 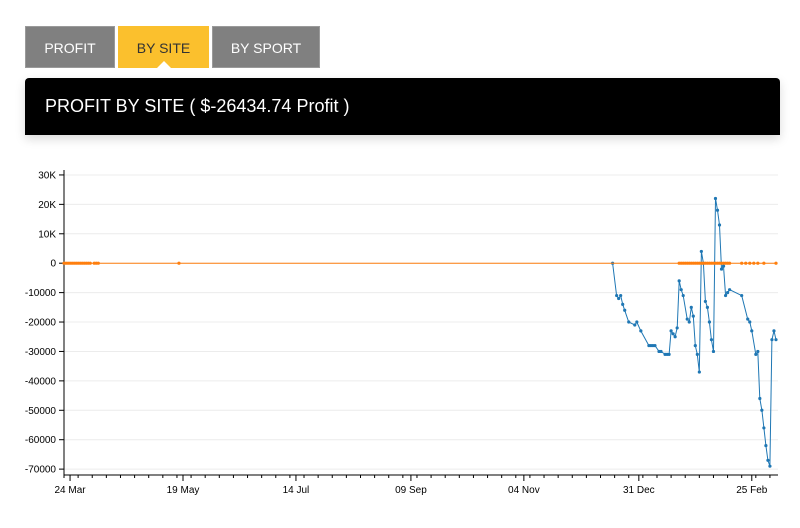 I want to click on y-tick-label: -20000, so click(x=41, y=323).